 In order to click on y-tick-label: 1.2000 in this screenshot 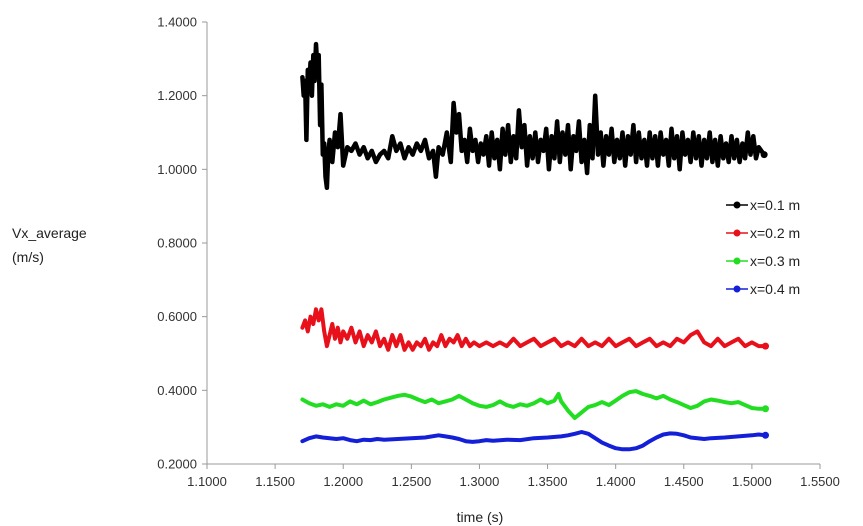, I will do `click(177, 95)`.